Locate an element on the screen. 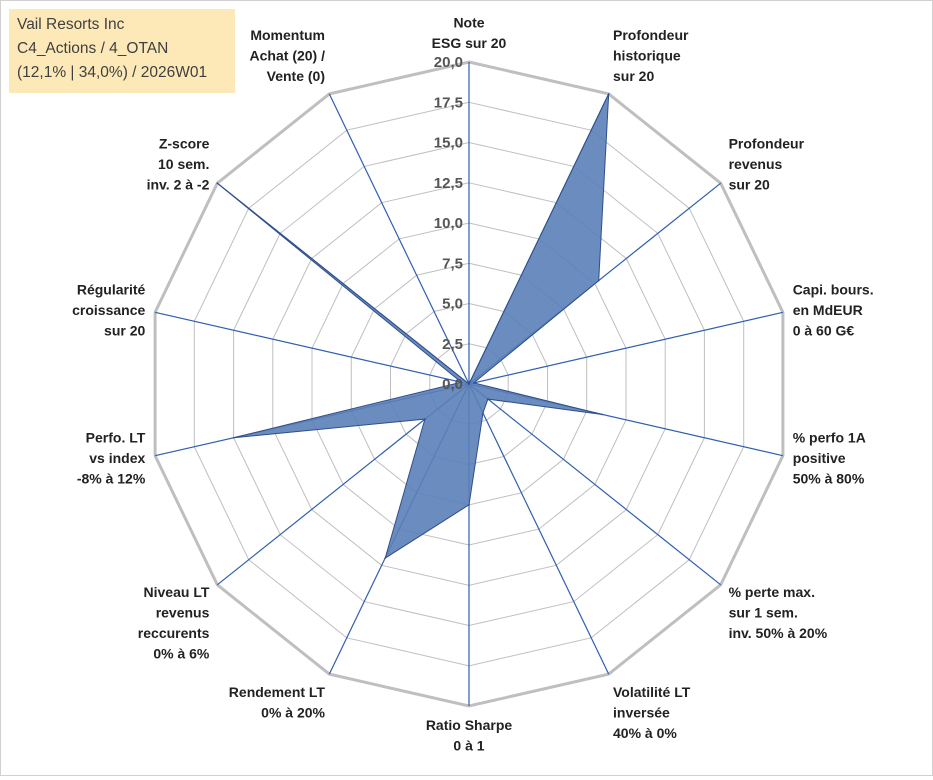  company-name: Vail Resorts Inc is located at coordinates (71, 24).